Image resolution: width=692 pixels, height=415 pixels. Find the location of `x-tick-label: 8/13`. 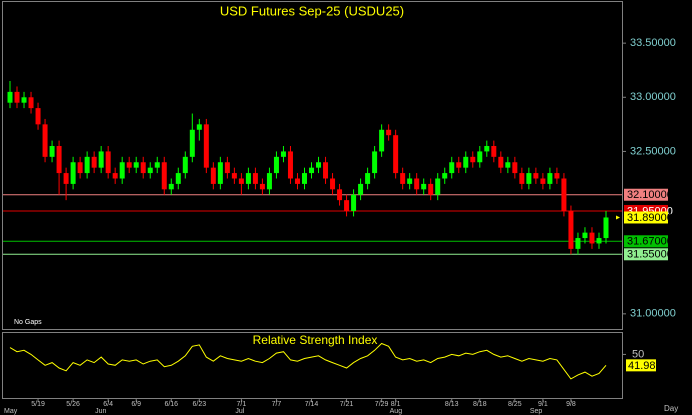

x-tick-label: 8/13 is located at coordinates (452, 404).